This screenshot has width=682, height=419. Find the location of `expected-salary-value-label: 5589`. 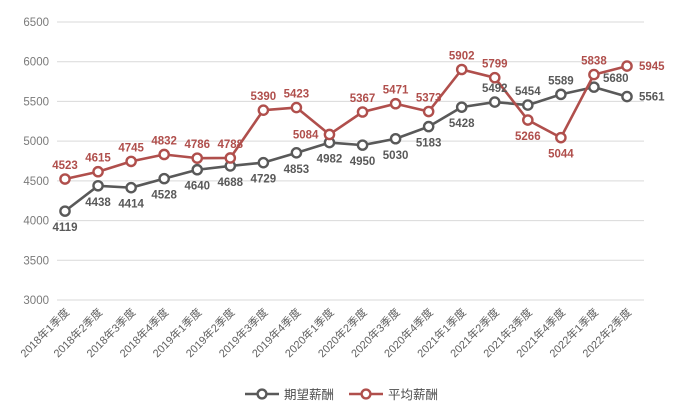

expected-salary-value-label: 5589 is located at coordinates (561, 81).